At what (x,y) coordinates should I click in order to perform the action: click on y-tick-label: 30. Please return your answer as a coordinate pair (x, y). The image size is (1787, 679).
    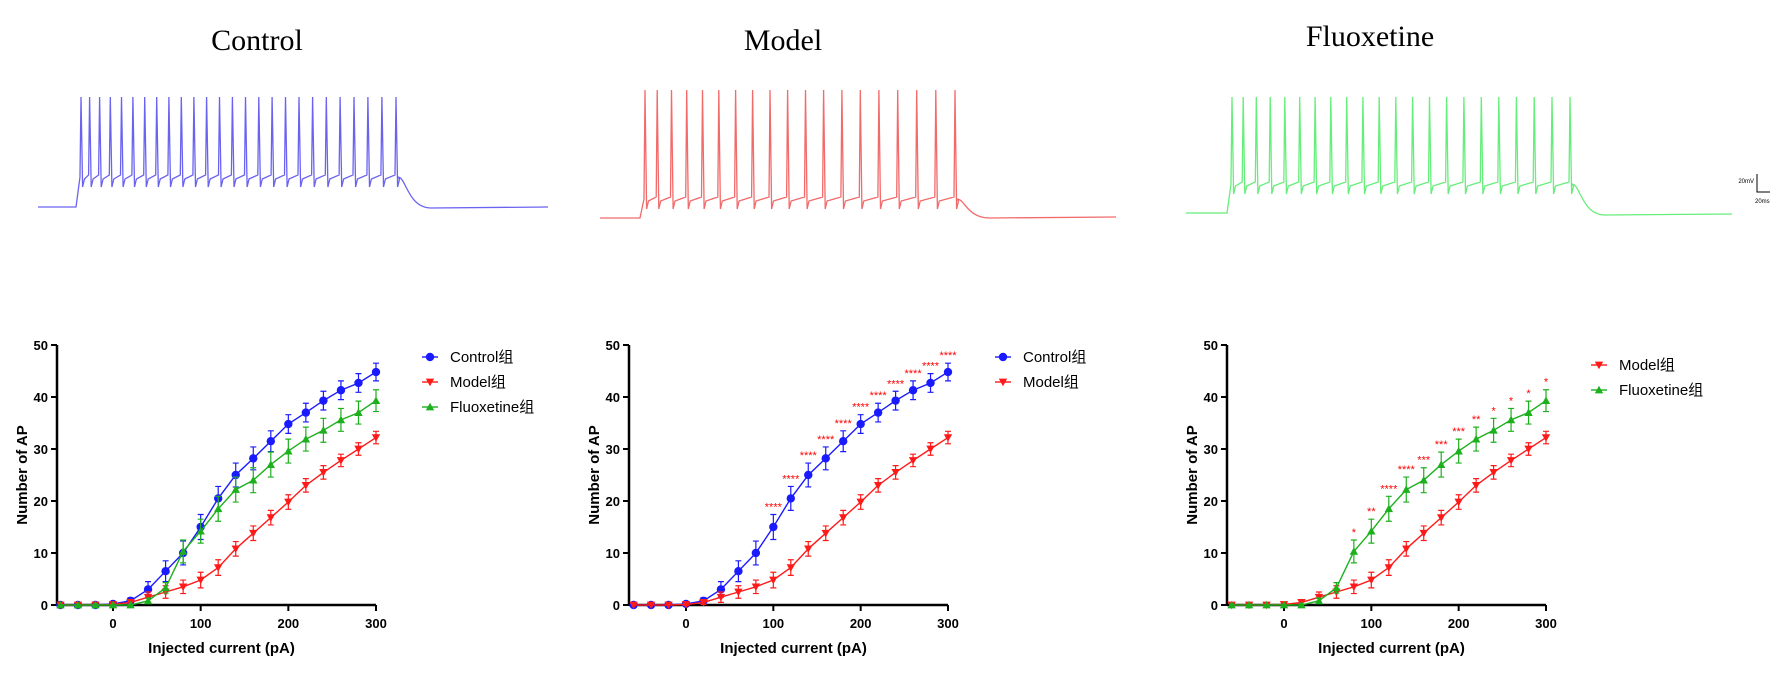
    Looking at the image, I should click on (1211, 449).